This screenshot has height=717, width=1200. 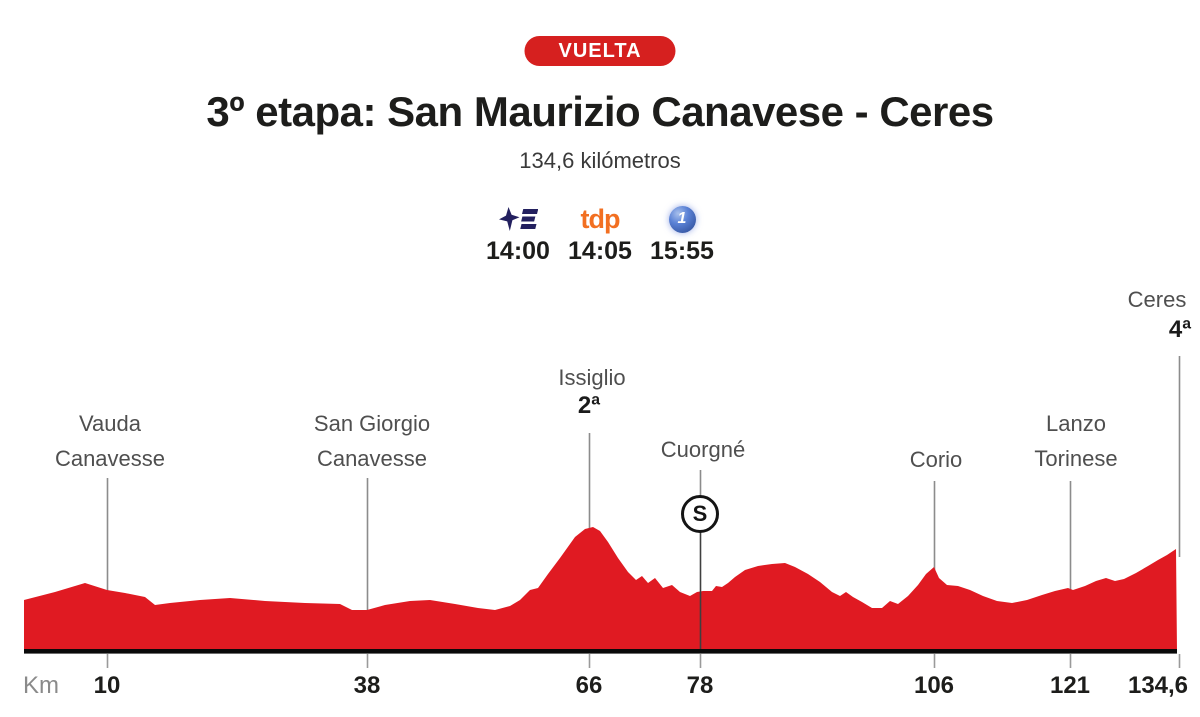 What do you see at coordinates (682, 251) in the screenshot?
I see `broadcast-time: 15:55` at bounding box center [682, 251].